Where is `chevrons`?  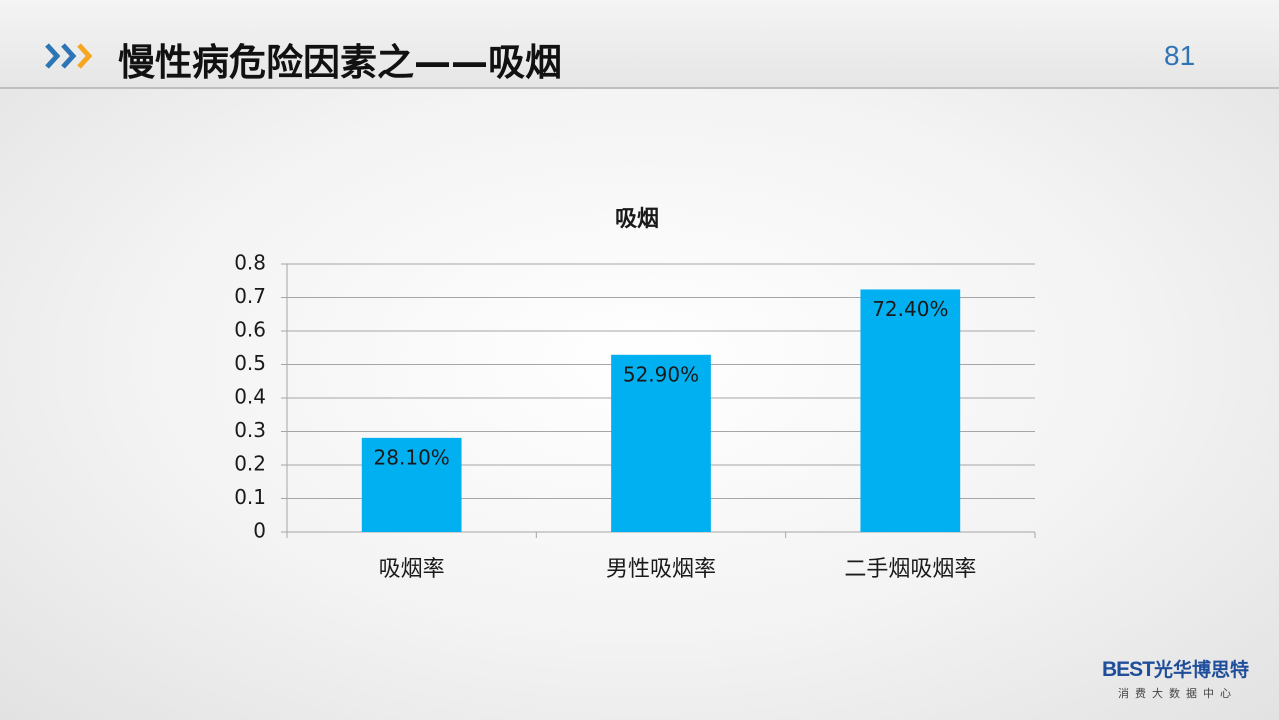 chevrons is located at coordinates (69, 56).